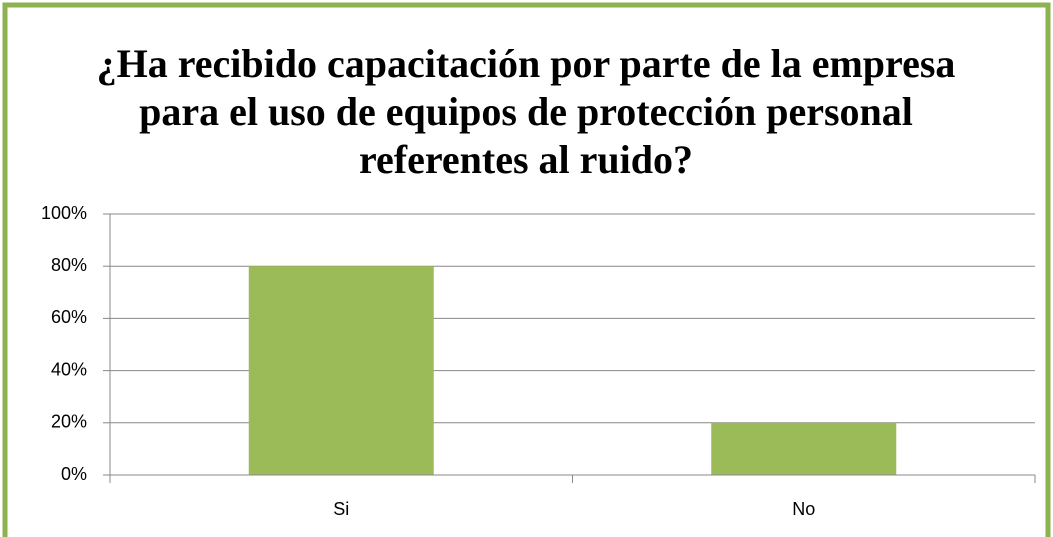 The image size is (1053, 537). Describe the element at coordinates (69, 317) in the screenshot. I see `y-tick-label: 60%` at that location.